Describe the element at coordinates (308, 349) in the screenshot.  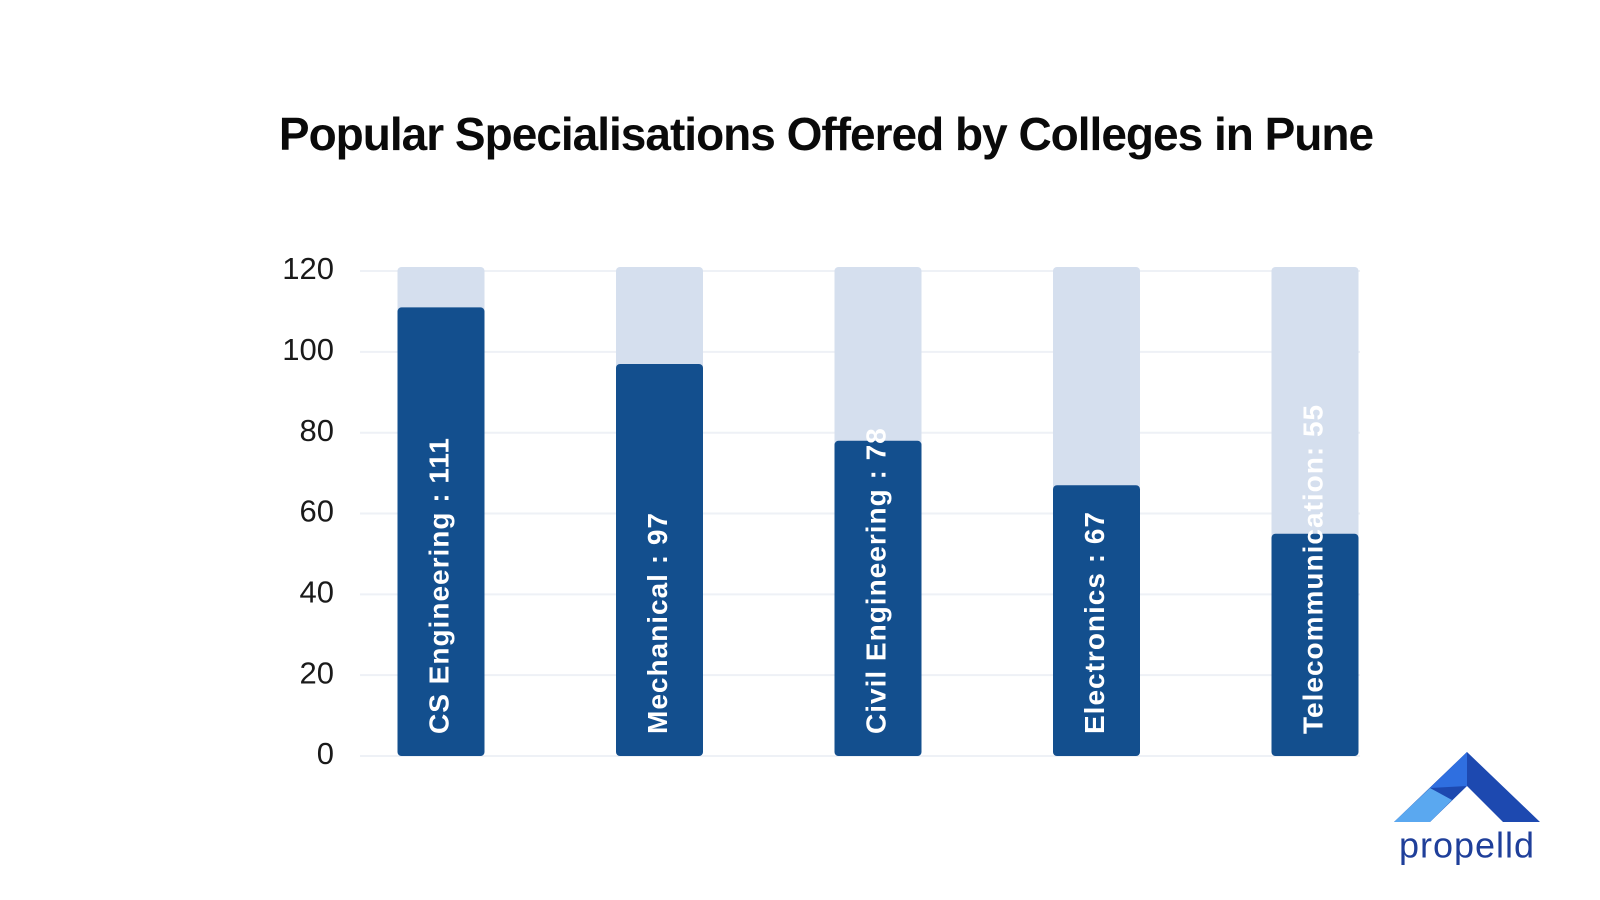
I see `y-tick-label: 100` at that location.